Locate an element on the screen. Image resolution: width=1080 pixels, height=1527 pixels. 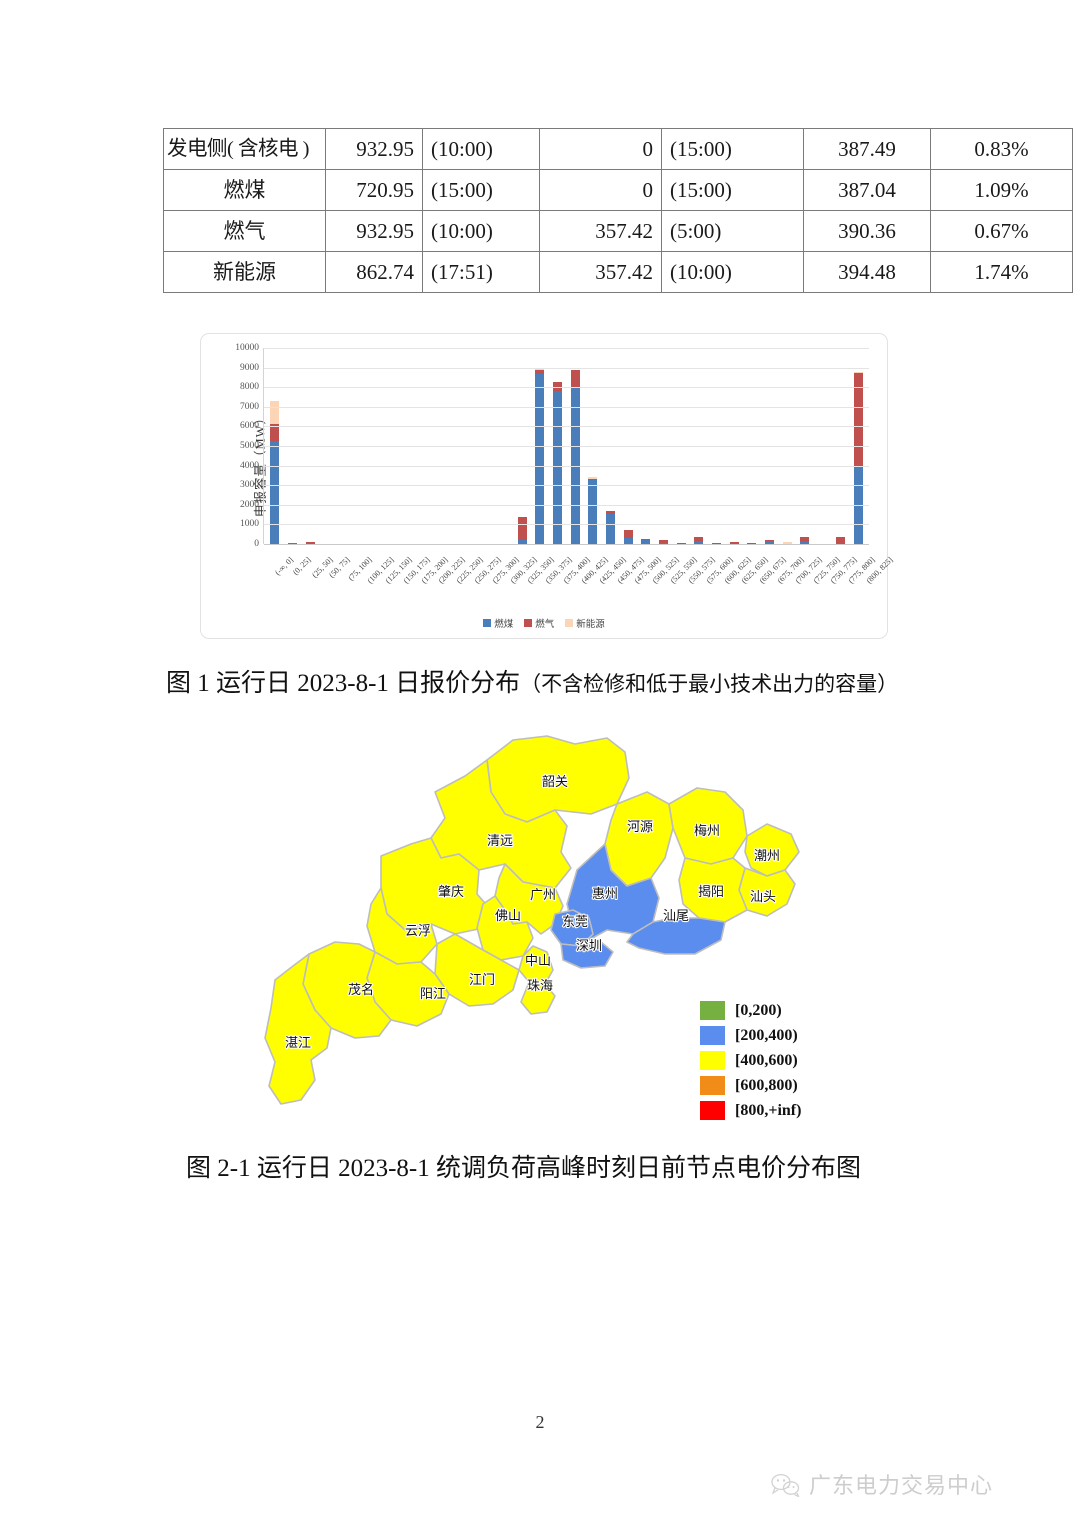
map-city-label: 梅州 is located at coordinates (707, 831).